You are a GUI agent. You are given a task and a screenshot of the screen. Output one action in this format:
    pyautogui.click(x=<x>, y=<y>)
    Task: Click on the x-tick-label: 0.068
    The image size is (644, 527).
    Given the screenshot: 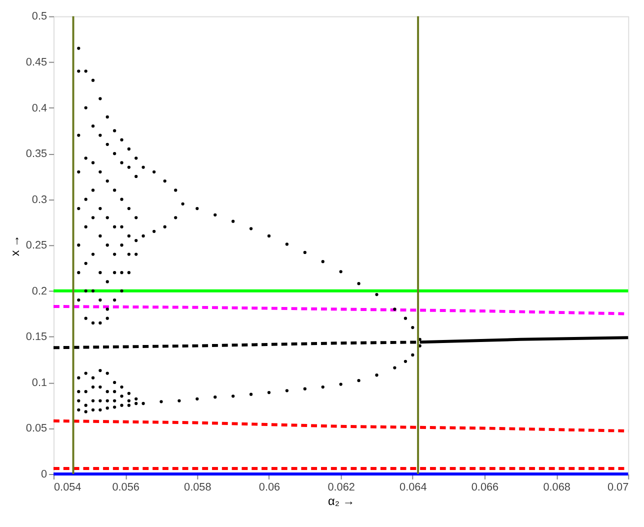 What is the action you would take?
    pyautogui.click(x=556, y=487)
    